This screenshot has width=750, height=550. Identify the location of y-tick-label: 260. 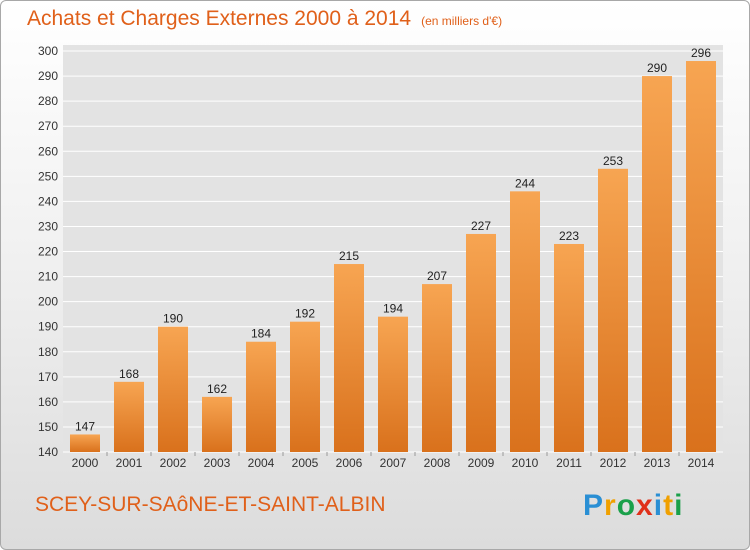
(48, 151).